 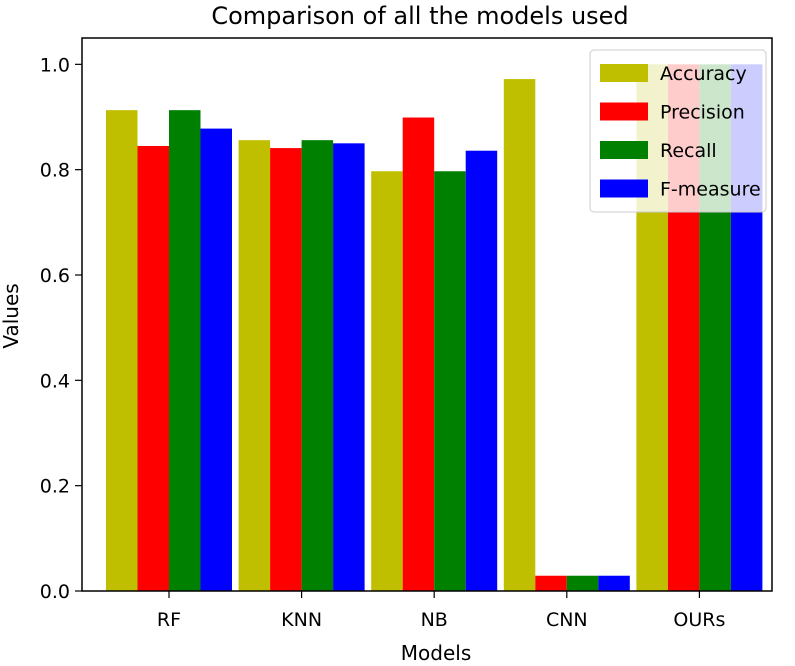 I want to click on legend: Accuracy Precision Recall F-measure, so click(x=678, y=131).